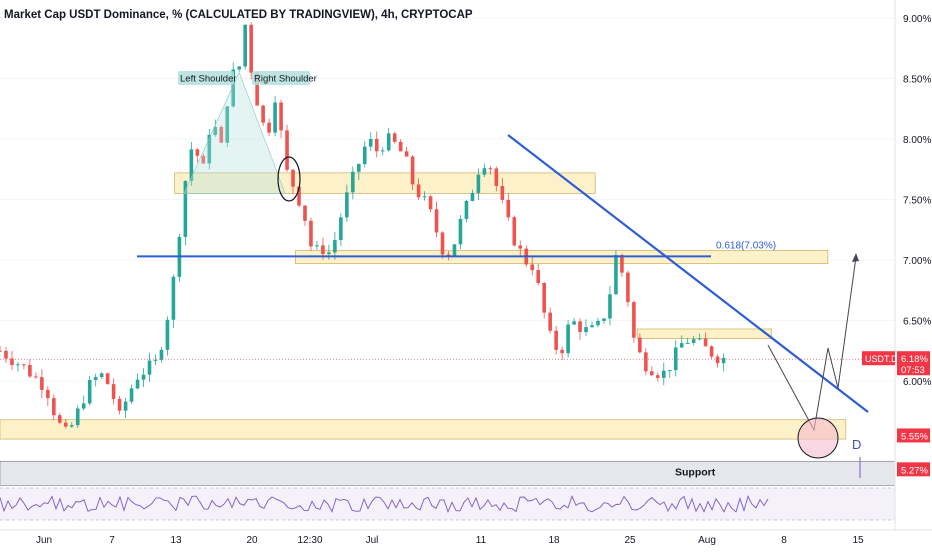 Image resolution: width=932 pixels, height=555 pixels. I want to click on price-tick: 7.50%, so click(917, 201).